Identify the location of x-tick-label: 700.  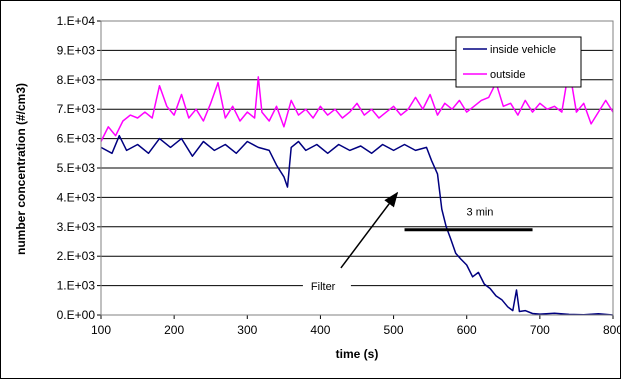
(540, 330).